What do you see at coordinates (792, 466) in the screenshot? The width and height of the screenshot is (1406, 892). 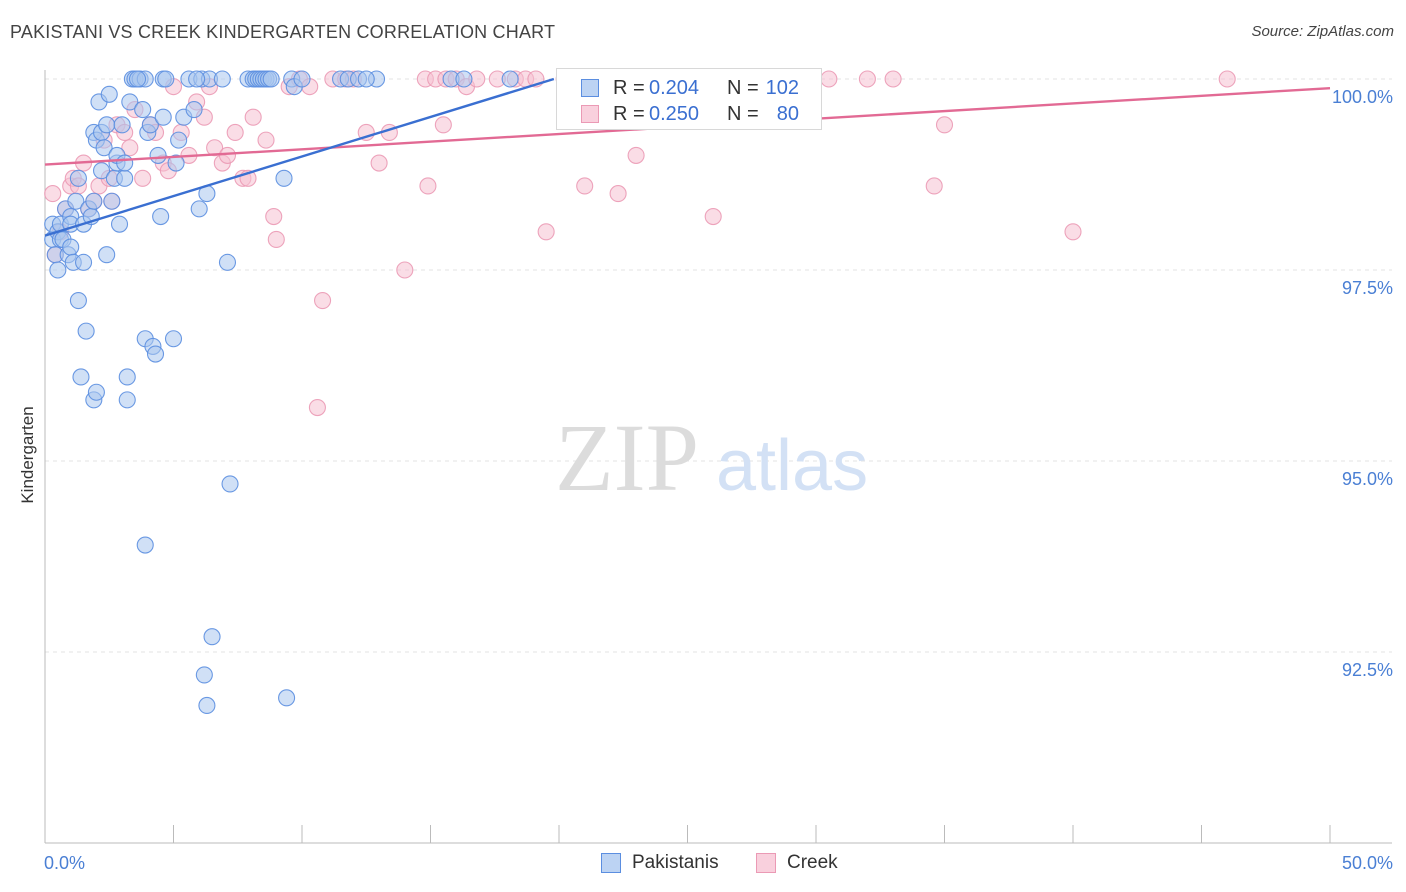 I see `watermark-atlas: atlas` at bounding box center [792, 466].